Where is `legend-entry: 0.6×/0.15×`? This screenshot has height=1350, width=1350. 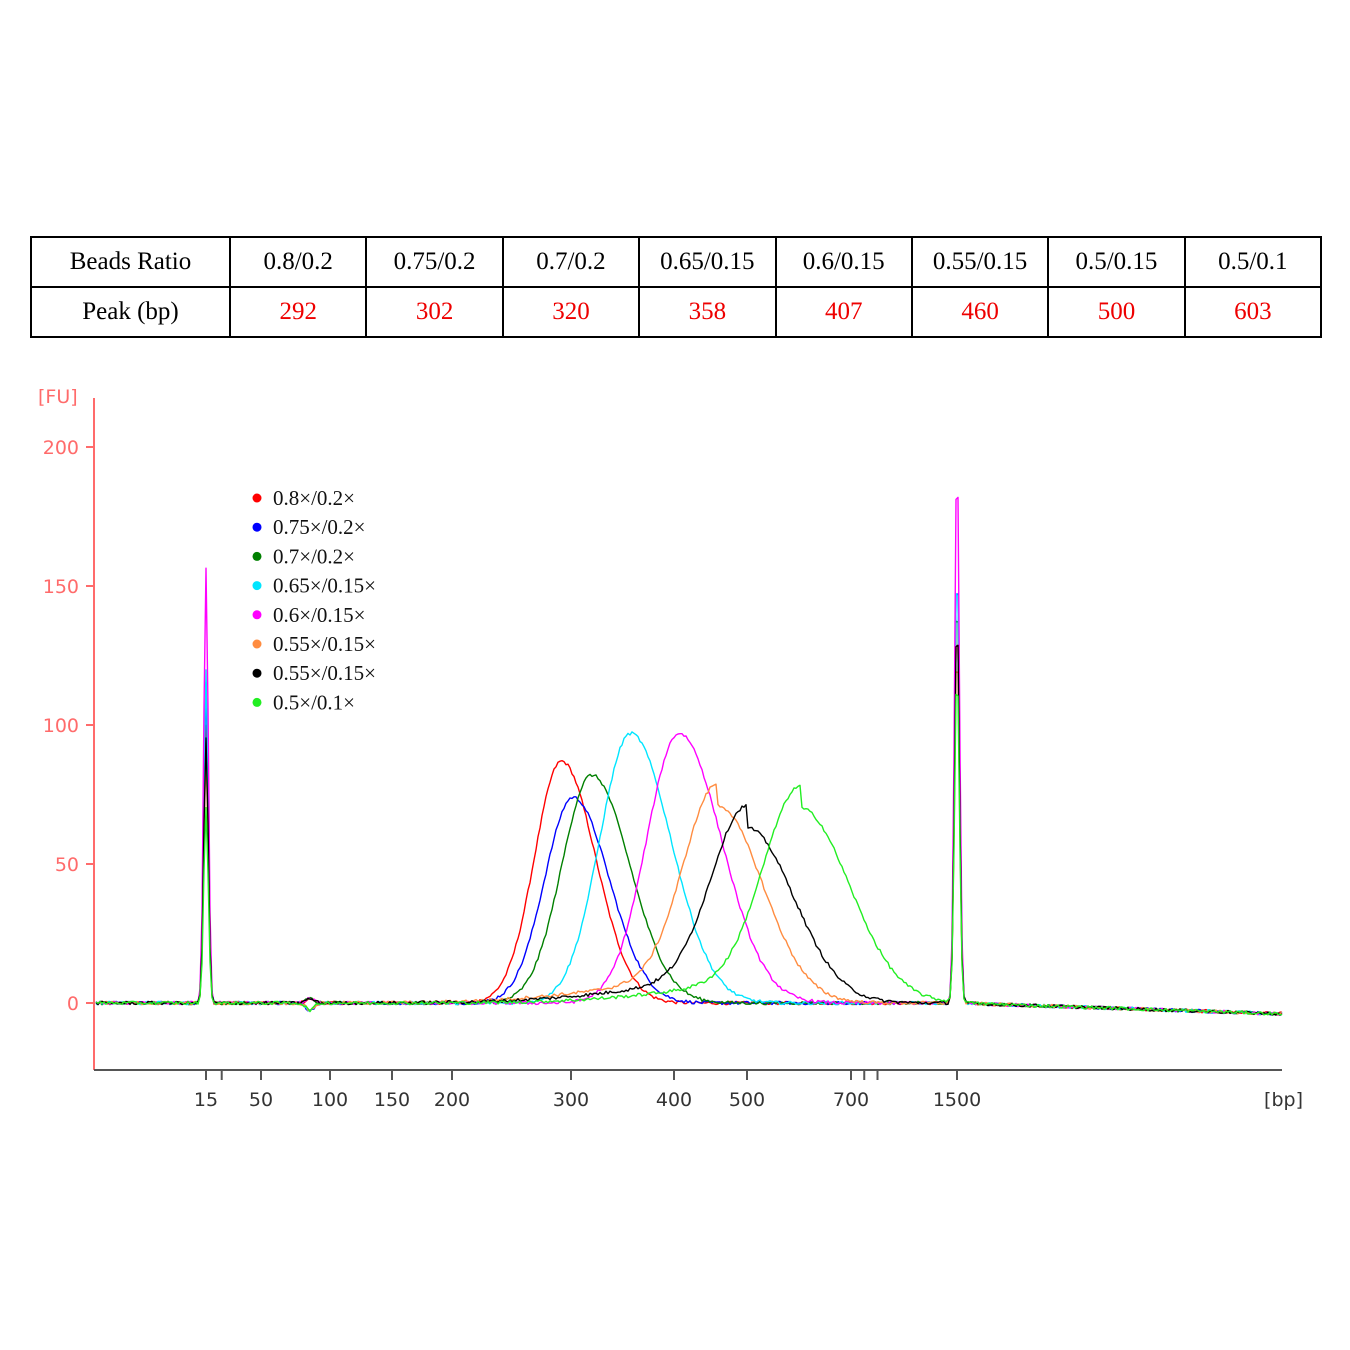
legend-entry: 0.6×/0.15× is located at coordinates (319, 615).